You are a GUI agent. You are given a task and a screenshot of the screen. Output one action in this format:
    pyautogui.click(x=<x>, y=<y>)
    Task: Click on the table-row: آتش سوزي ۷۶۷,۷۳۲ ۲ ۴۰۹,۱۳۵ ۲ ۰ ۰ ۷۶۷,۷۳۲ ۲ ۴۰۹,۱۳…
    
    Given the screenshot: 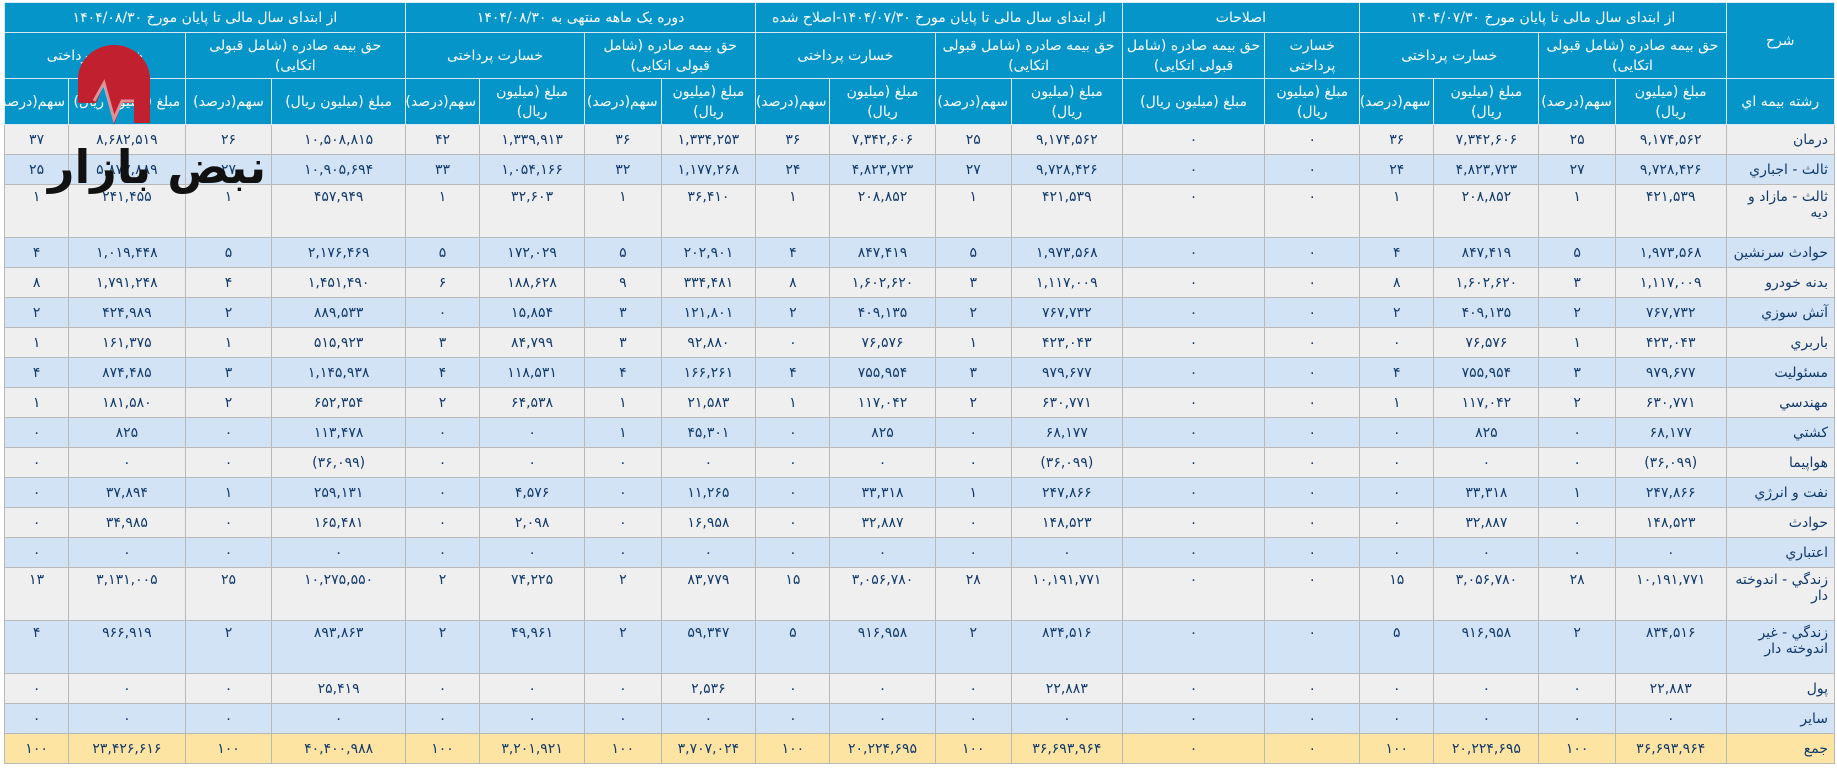 What is the action you would take?
    pyautogui.click(x=919, y=312)
    